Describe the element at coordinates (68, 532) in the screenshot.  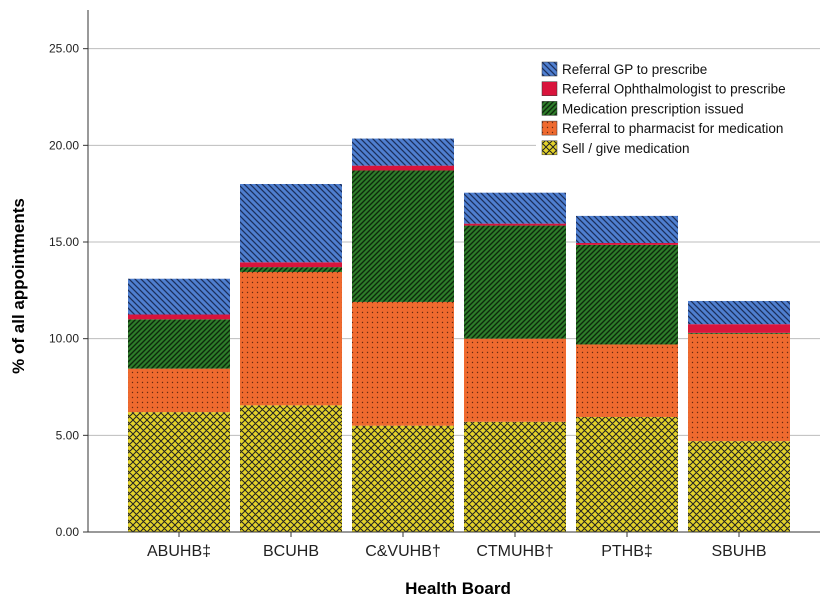
I see `y-tick-label: 0.00` at that location.